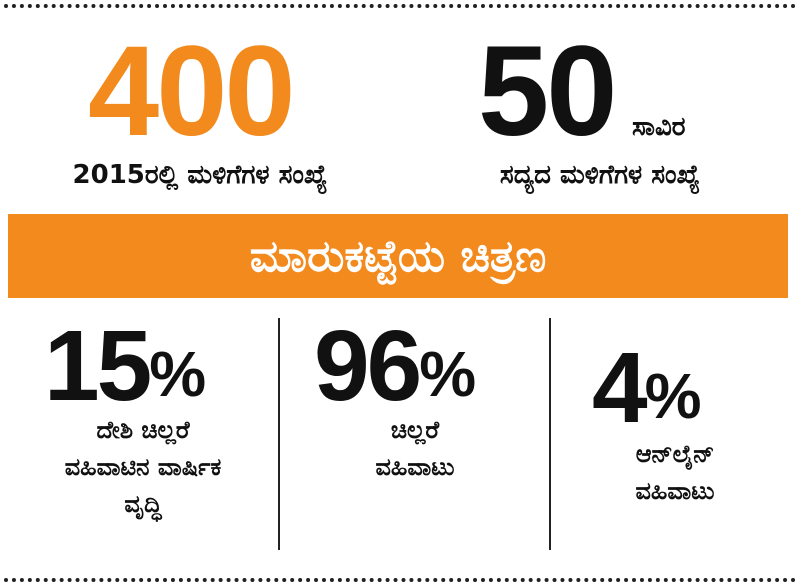 Image resolution: width=800 pixels, height=587 pixels. I want to click on bottom-dotted-rule, so click(400, 580).